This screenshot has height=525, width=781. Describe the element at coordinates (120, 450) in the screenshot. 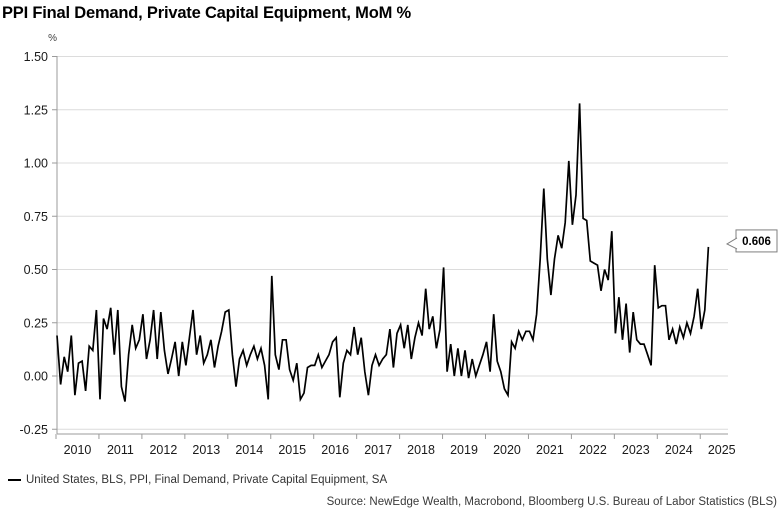

I see `x-tick-label: 2011` at that location.